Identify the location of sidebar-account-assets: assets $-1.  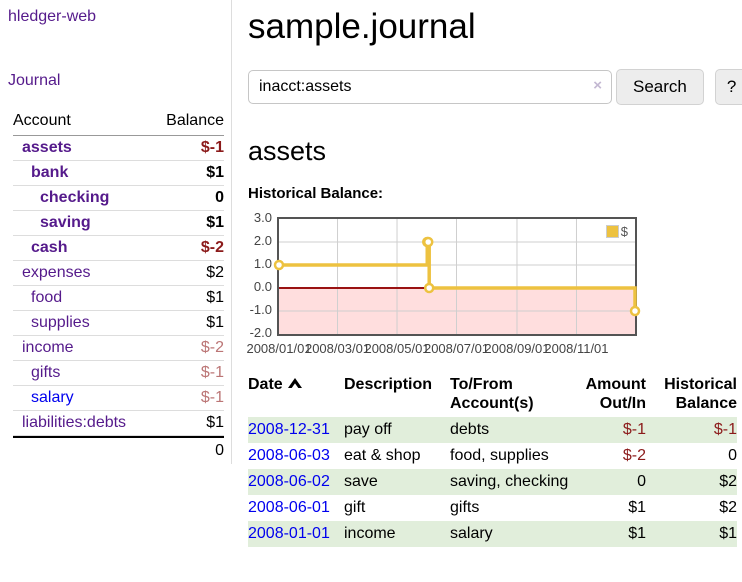
(118, 148).